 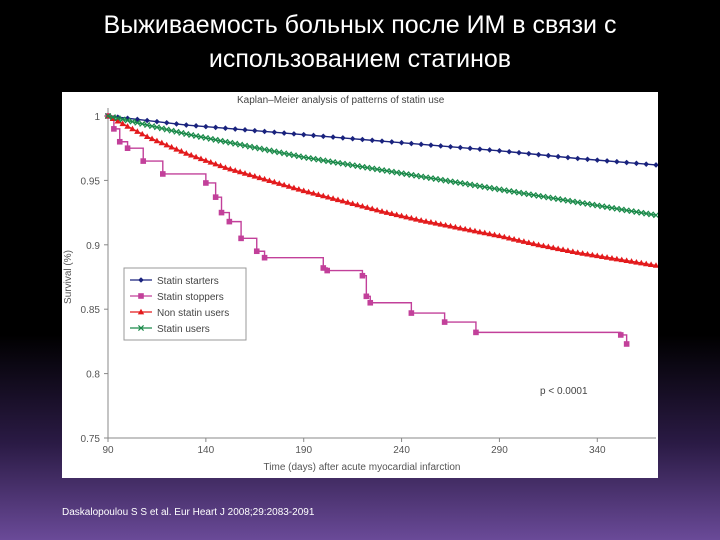 What do you see at coordinates (97, 117) in the screenshot?
I see `y-tick-label-5: 1` at bounding box center [97, 117].